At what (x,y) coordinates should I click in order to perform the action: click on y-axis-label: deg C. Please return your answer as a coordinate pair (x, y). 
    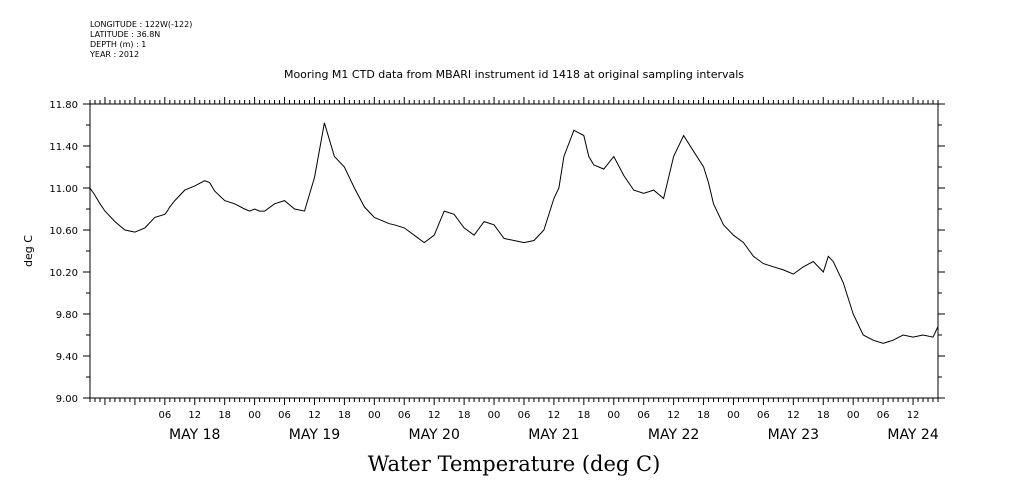
    Looking at the image, I should click on (28, 251).